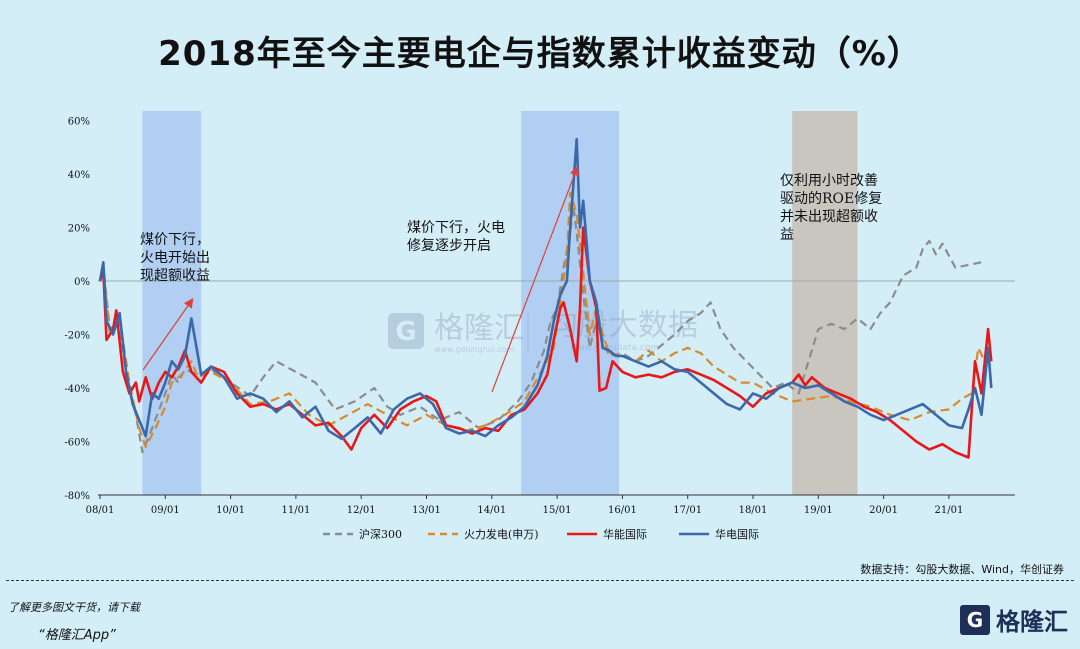 The height and width of the screenshot is (649, 1080). Describe the element at coordinates (77, 389) in the screenshot. I see `y-tick-label: -40%` at that location.